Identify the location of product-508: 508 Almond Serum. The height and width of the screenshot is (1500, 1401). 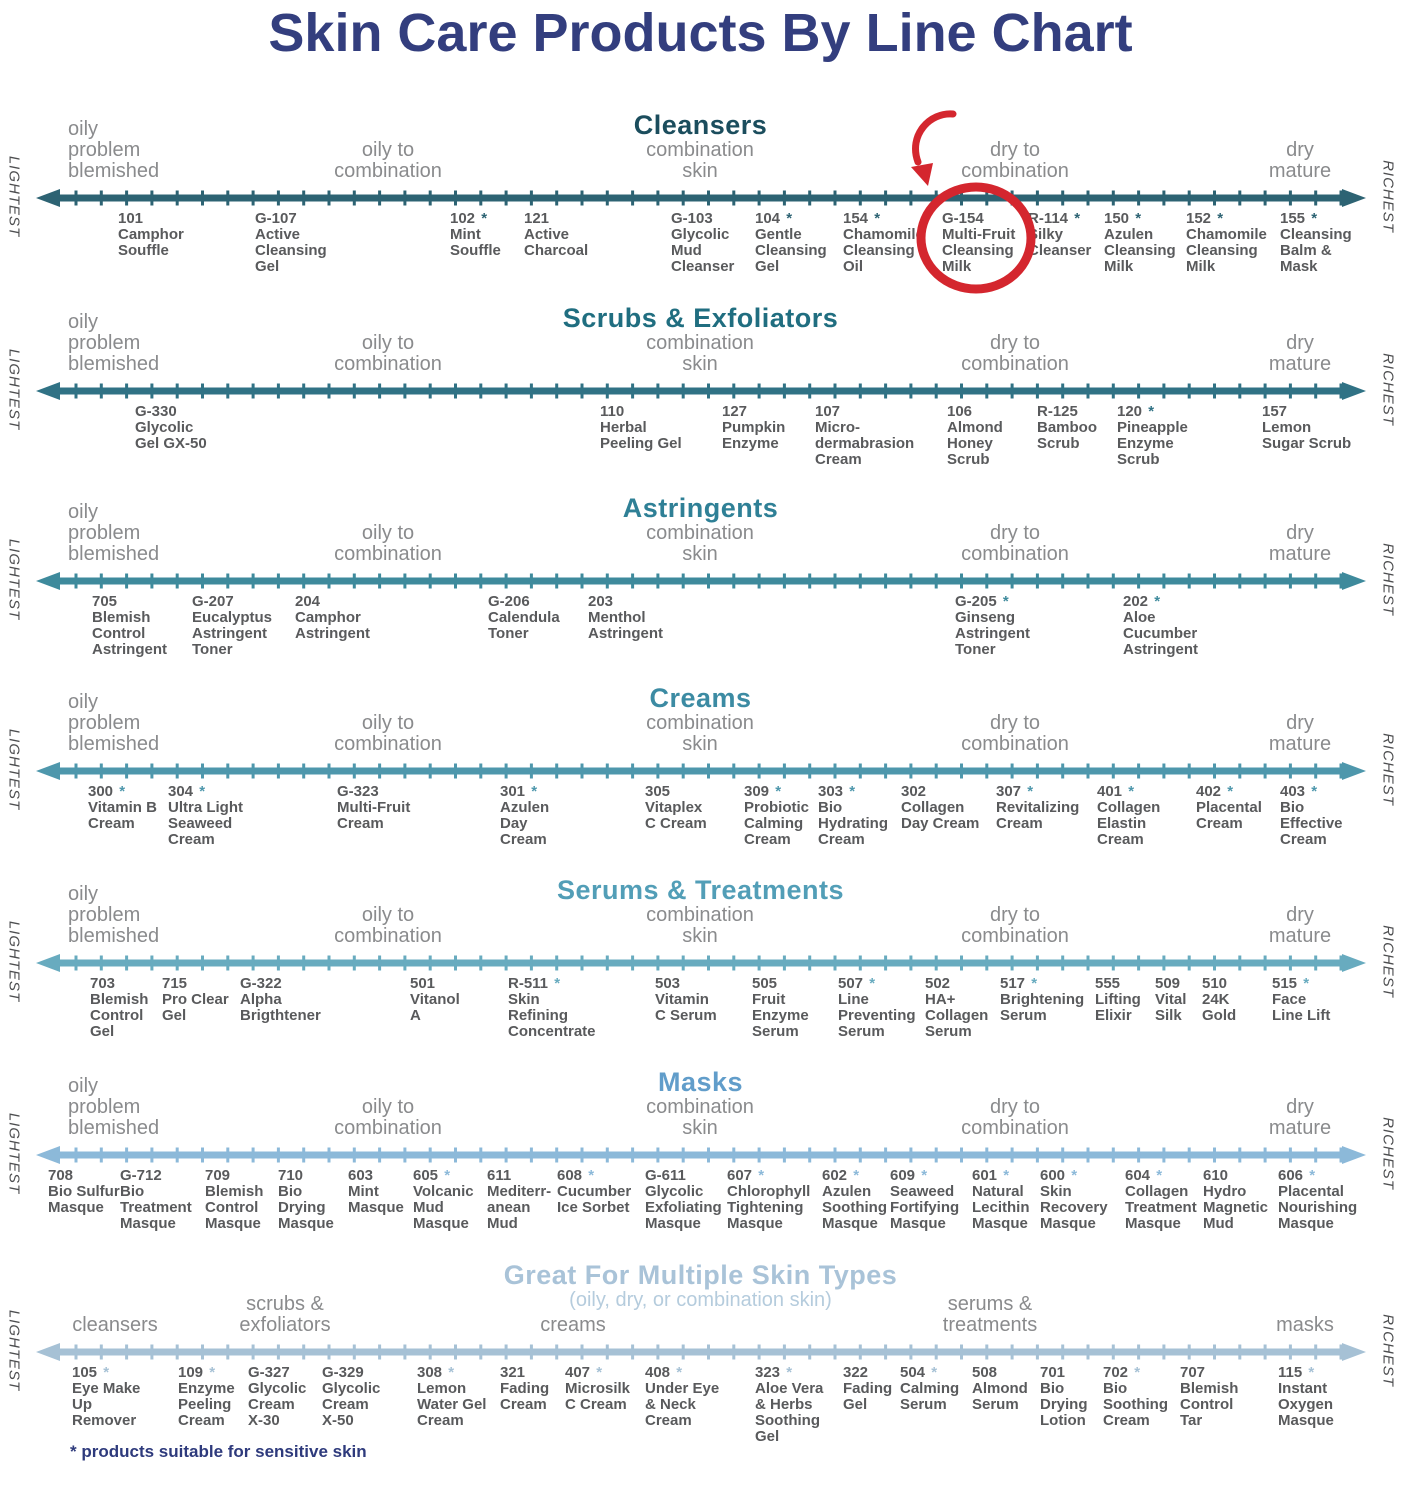
(1000, 1389).